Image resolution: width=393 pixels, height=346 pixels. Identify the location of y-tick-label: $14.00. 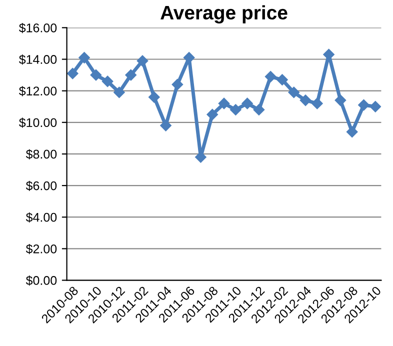
(37, 59).